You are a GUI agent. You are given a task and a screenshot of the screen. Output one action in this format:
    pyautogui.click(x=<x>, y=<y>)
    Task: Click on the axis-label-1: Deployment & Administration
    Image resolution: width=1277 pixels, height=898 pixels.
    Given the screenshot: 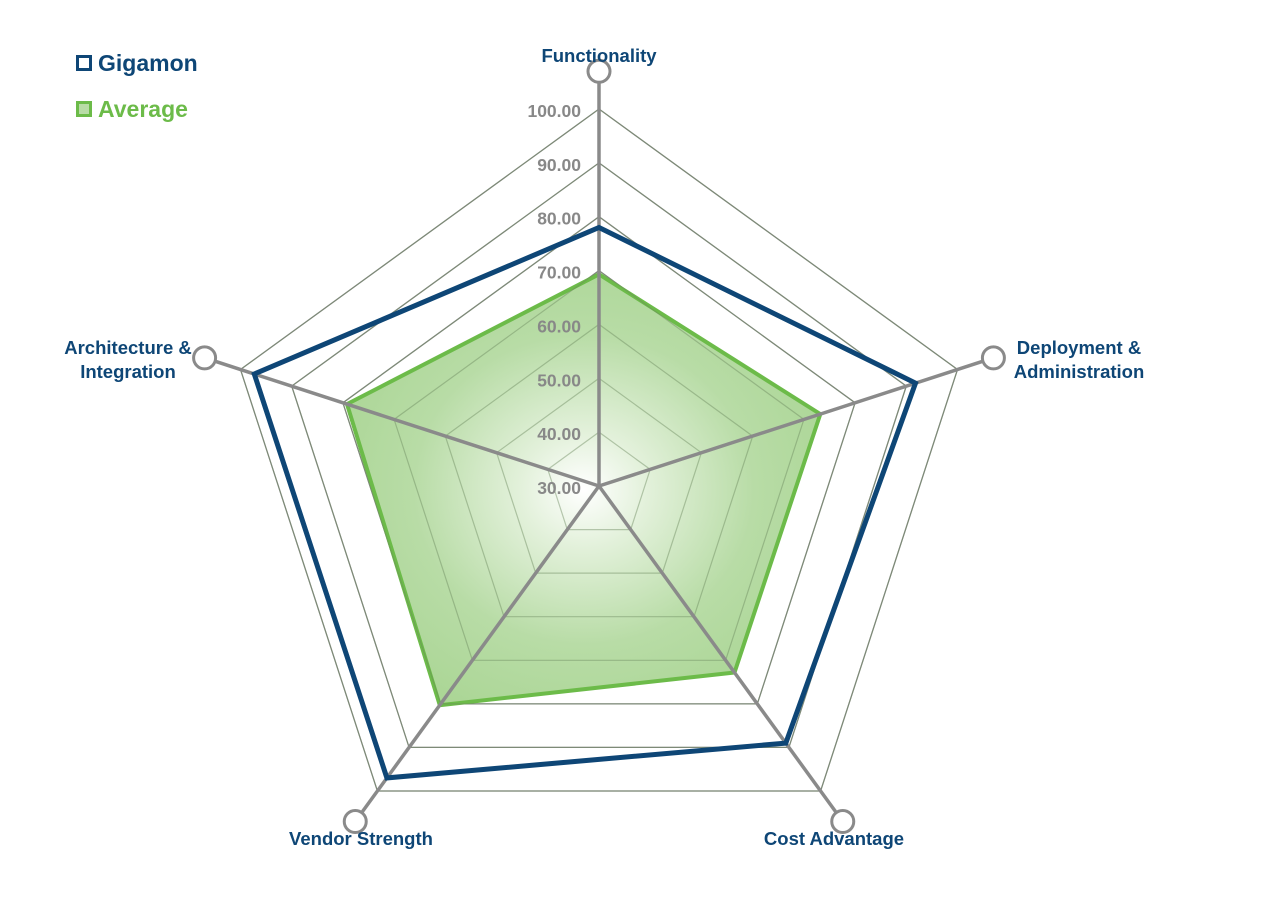 What is the action you would take?
    pyautogui.click(x=1079, y=359)
    